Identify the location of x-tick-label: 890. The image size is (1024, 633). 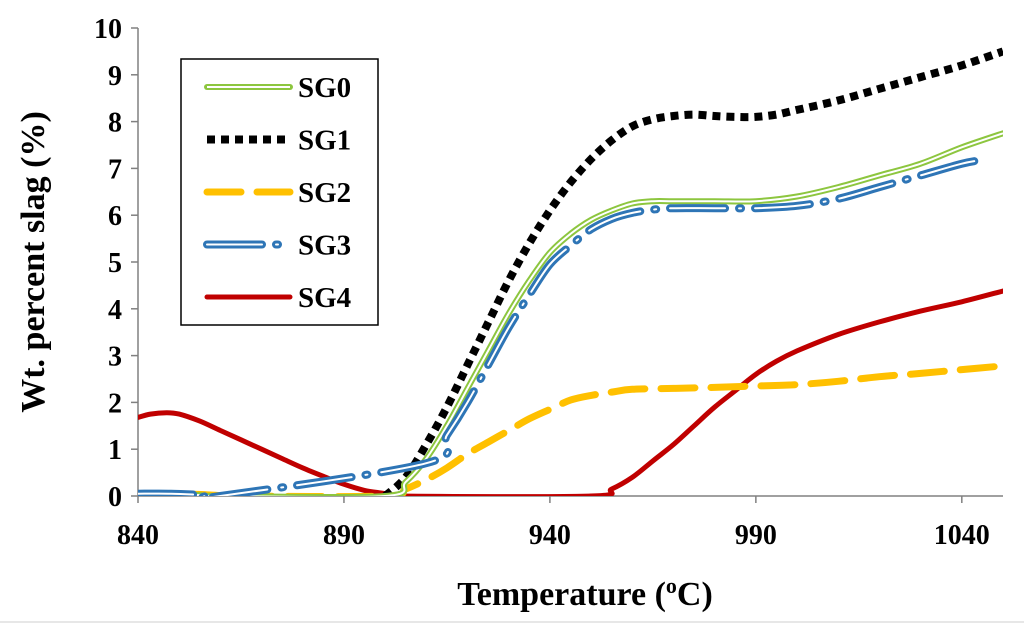
(344, 535).